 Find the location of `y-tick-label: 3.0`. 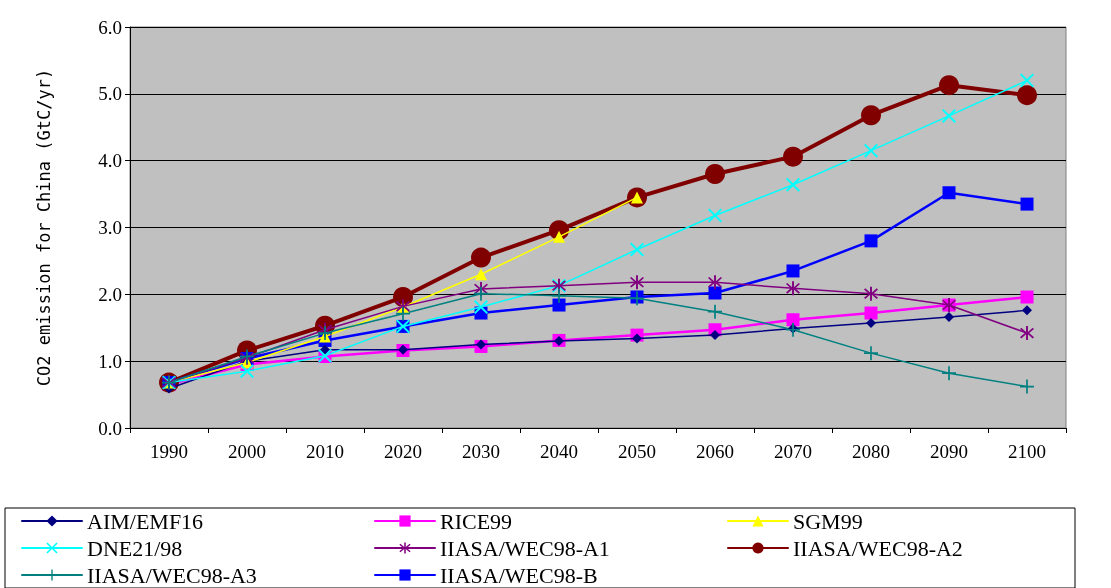

y-tick-label: 3.0 is located at coordinates (110, 227).